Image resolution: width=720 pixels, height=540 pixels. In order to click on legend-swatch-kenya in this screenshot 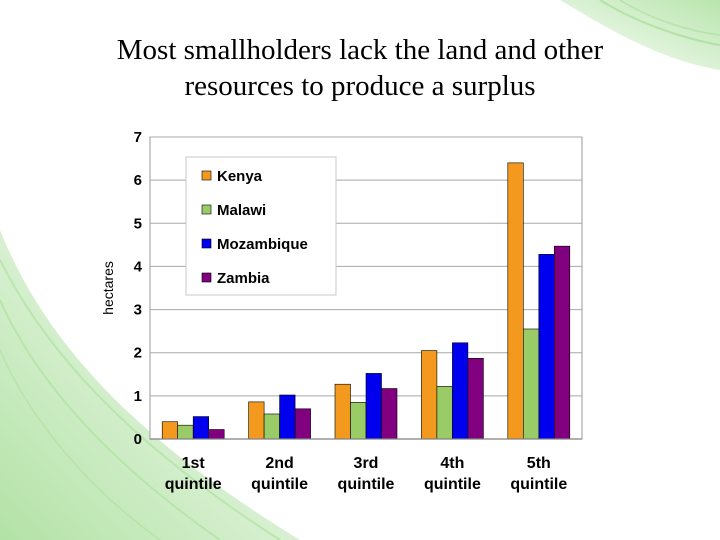, I will do `click(206, 175)`.